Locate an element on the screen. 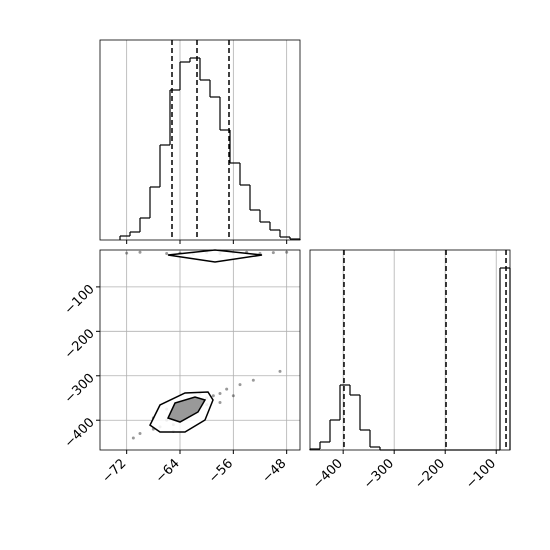  x-tick-label: −64 is located at coordinates (168, 471).